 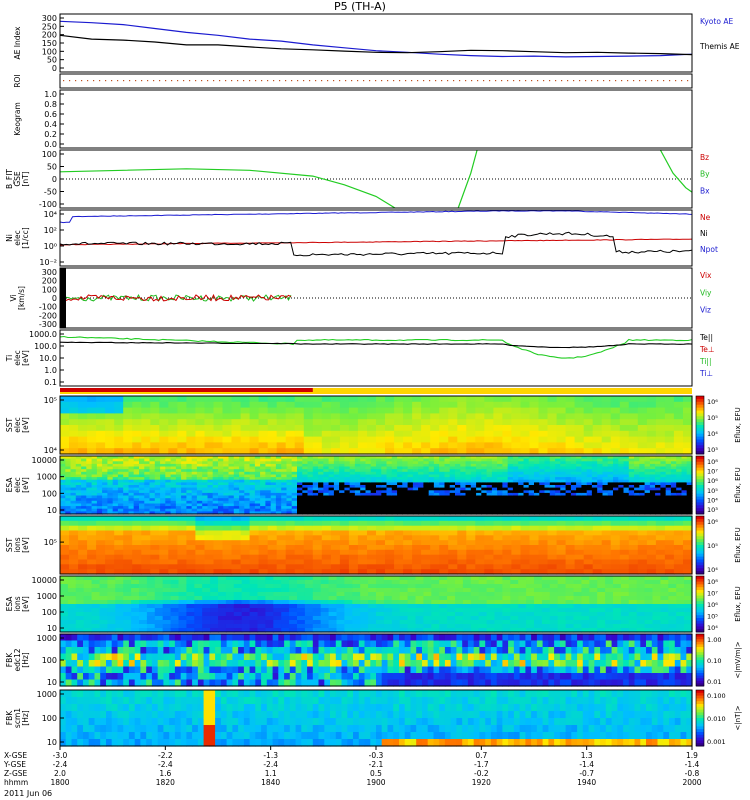 What do you see at coordinates (13, 297) in the screenshot?
I see `y-axis-label: Vi` at bounding box center [13, 297].